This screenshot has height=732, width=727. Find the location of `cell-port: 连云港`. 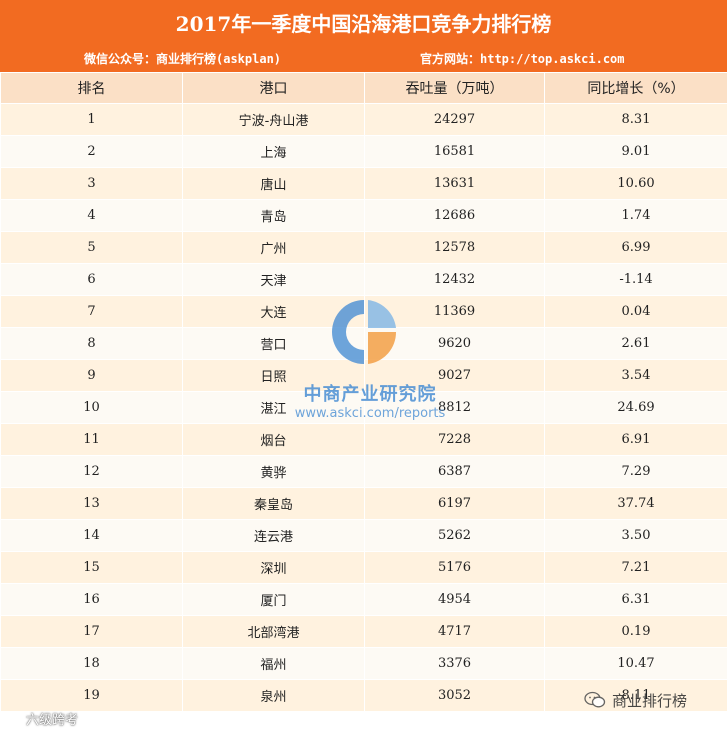

cell-port: 连云港 is located at coordinates (273, 535).